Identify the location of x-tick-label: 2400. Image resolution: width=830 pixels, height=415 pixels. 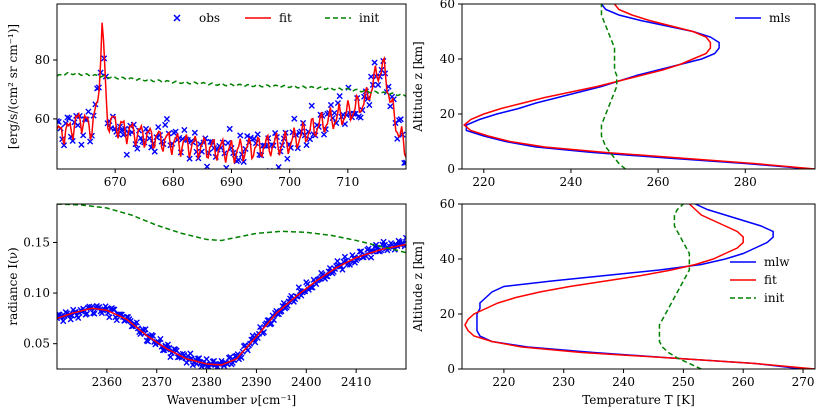
(306, 382).